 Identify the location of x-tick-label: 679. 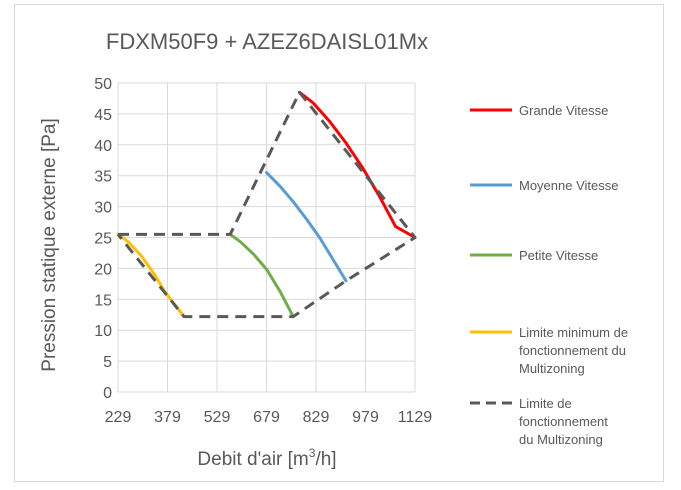
(266, 417).